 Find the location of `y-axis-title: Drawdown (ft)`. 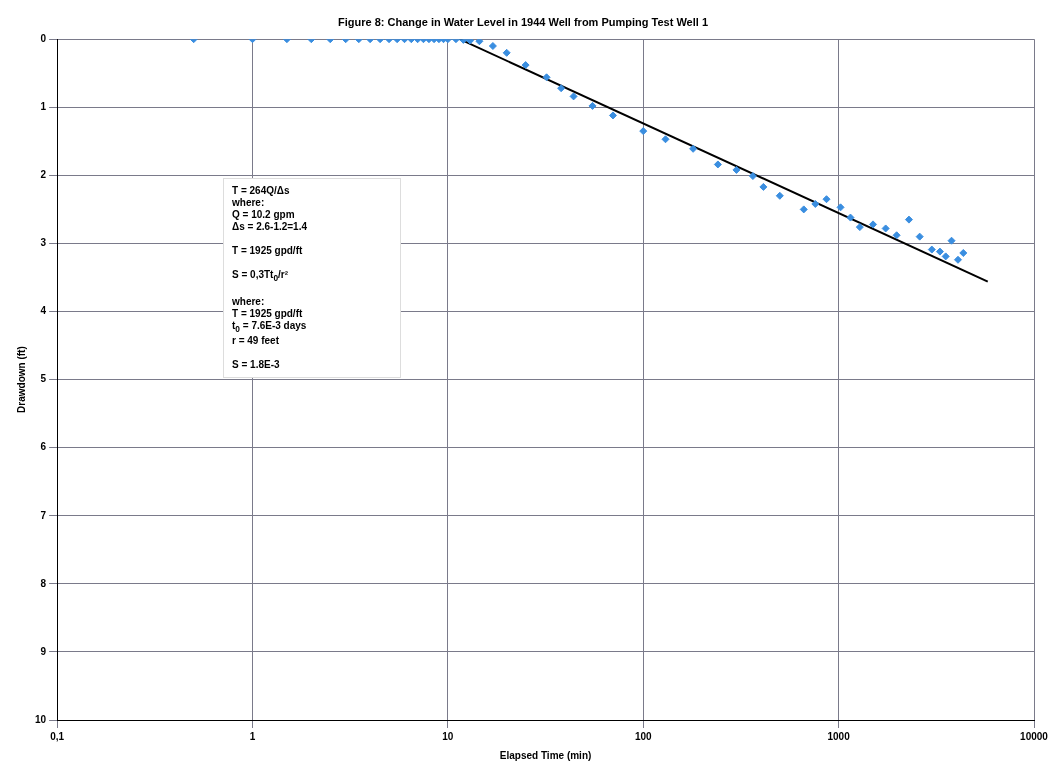

y-axis-title: Drawdown (ft) is located at coordinates (21, 379).